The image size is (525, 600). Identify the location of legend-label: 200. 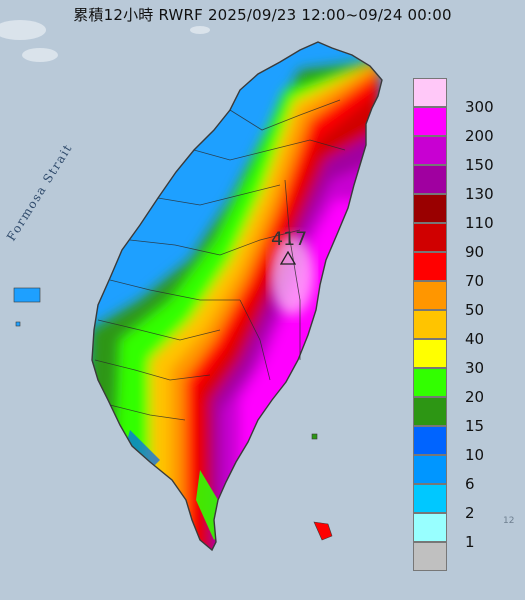
(479, 136).